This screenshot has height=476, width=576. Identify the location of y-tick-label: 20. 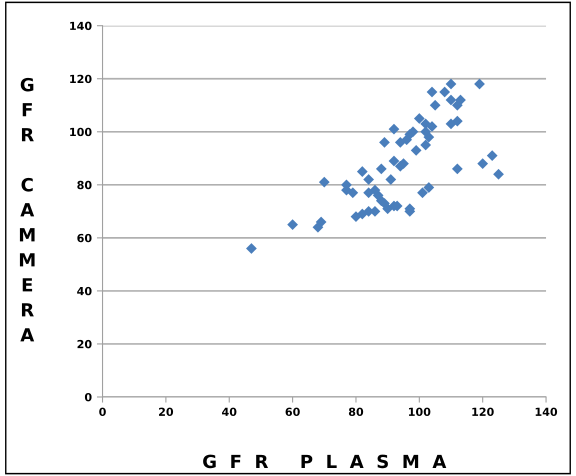
(85, 344).